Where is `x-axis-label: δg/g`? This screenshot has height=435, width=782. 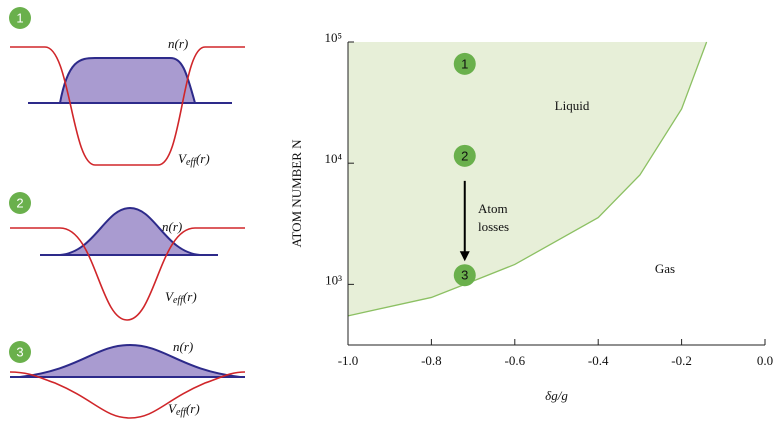 x-axis-label: δg/g is located at coordinates (556, 395).